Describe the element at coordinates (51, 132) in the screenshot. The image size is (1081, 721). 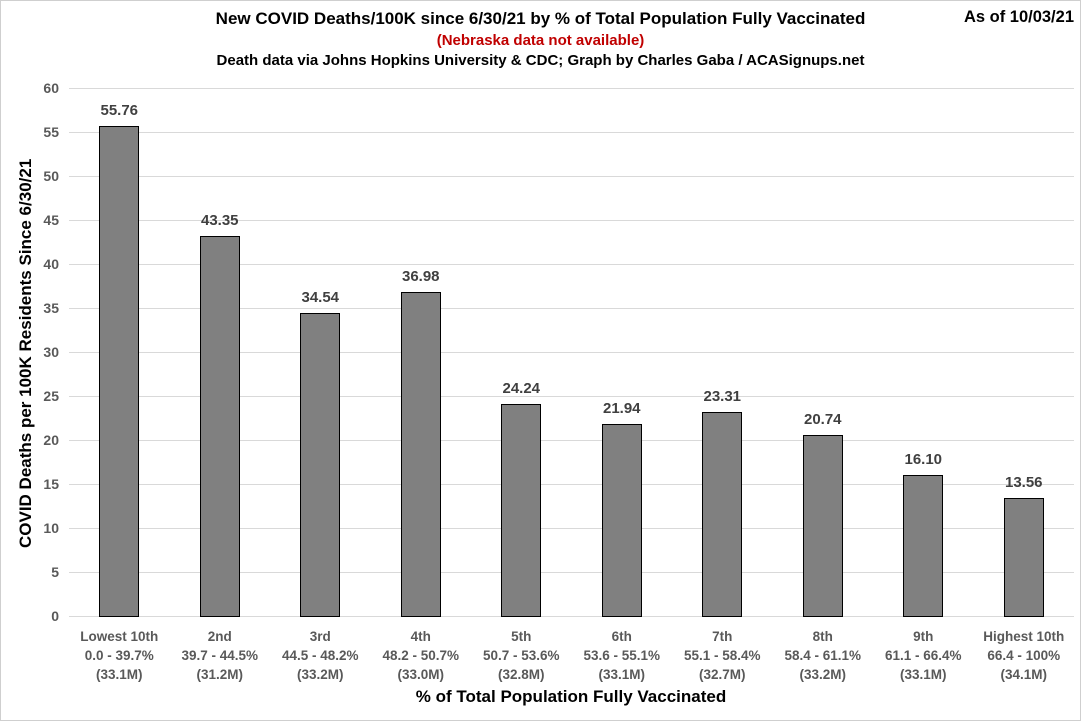
I see `y-tick-label: 55` at that location.